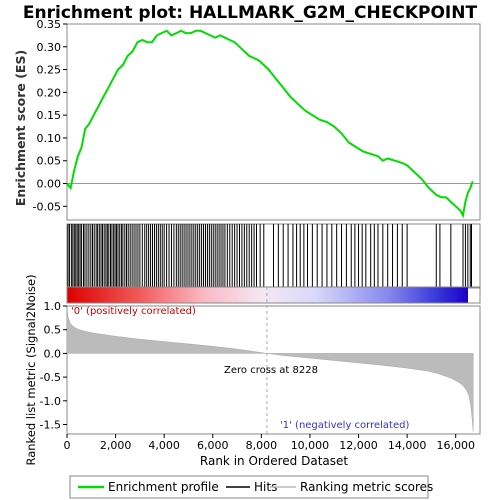 The image size is (500, 500). Describe the element at coordinates (164, 445) in the screenshot. I see `x-tick-label: 4,000` at that location.